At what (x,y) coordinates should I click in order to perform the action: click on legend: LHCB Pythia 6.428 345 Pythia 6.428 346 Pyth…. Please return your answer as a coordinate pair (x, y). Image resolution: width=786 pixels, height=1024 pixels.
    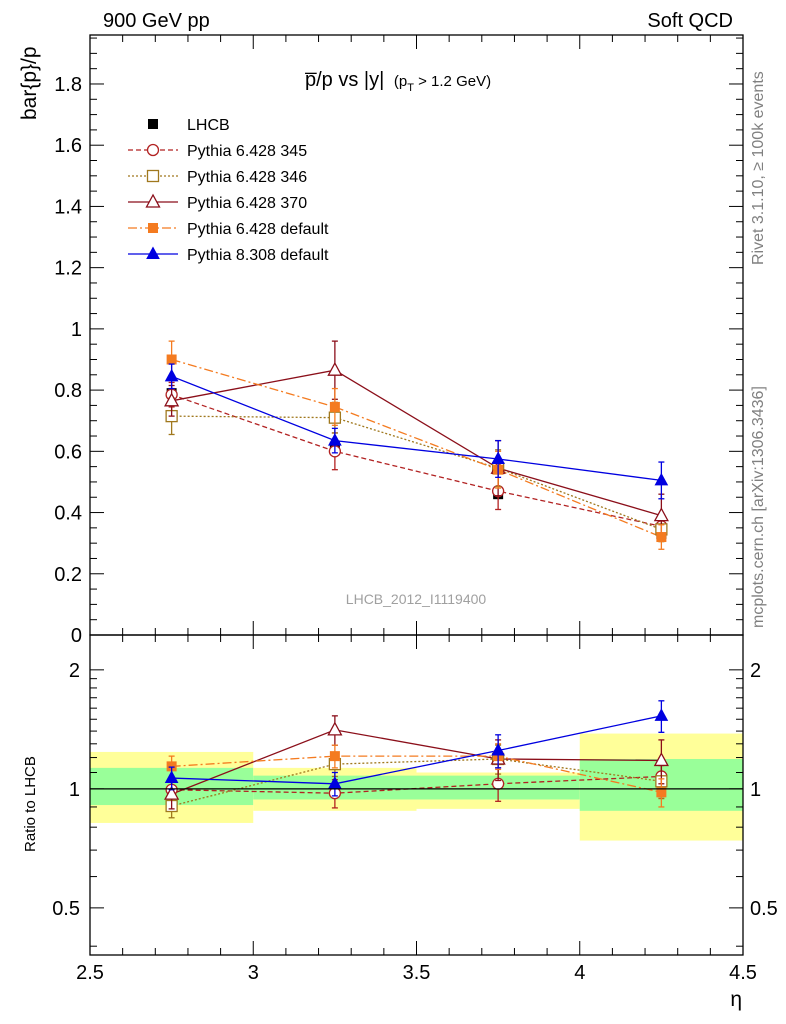
    Looking at the image, I should click on (228, 190).